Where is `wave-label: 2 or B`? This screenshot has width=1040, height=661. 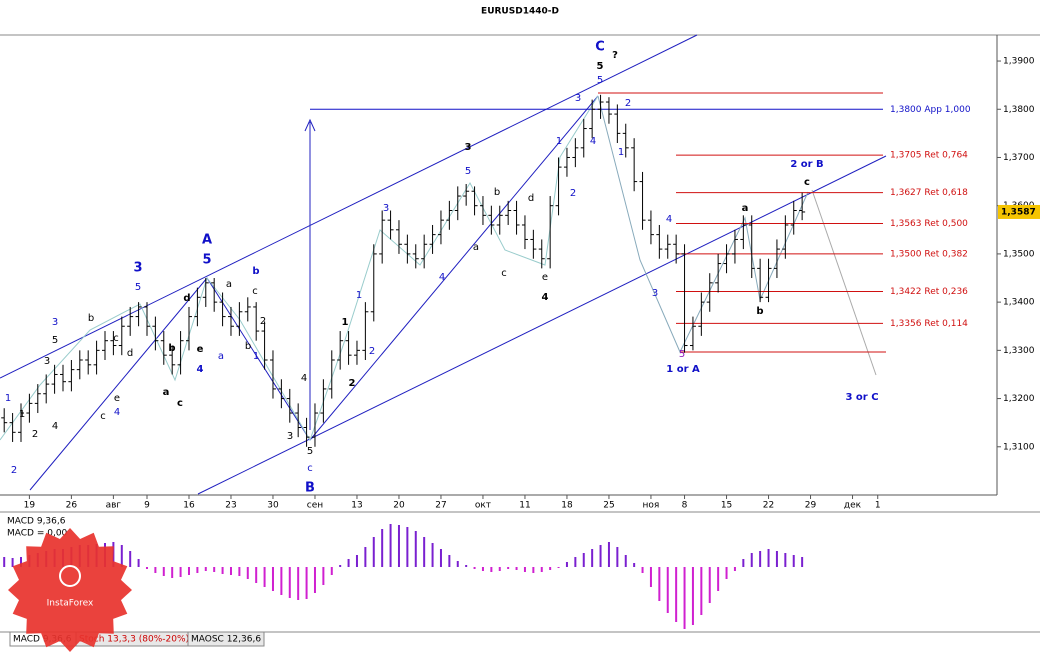 wave-label: 2 or B is located at coordinates (806, 164).